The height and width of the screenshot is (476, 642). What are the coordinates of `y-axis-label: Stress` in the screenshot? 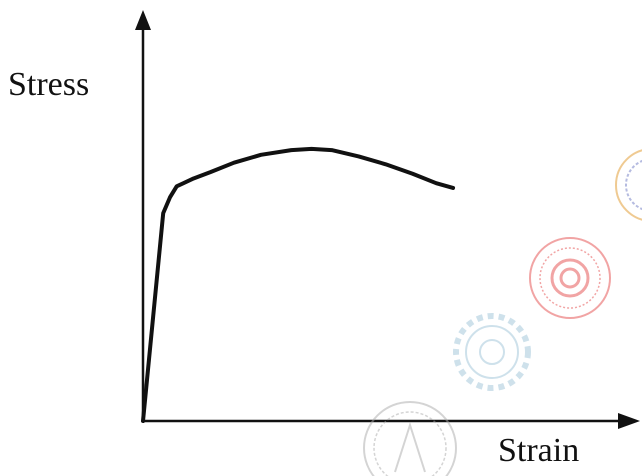 It's located at (49, 84).